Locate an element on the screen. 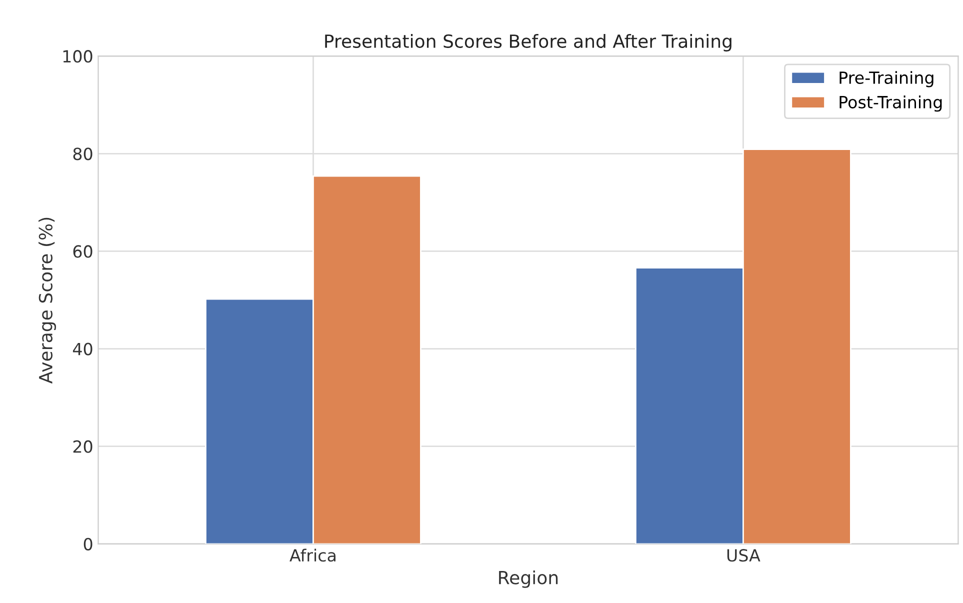 This screenshot has height=603, width=963. legend-label: Post-Training is located at coordinates (891, 104).